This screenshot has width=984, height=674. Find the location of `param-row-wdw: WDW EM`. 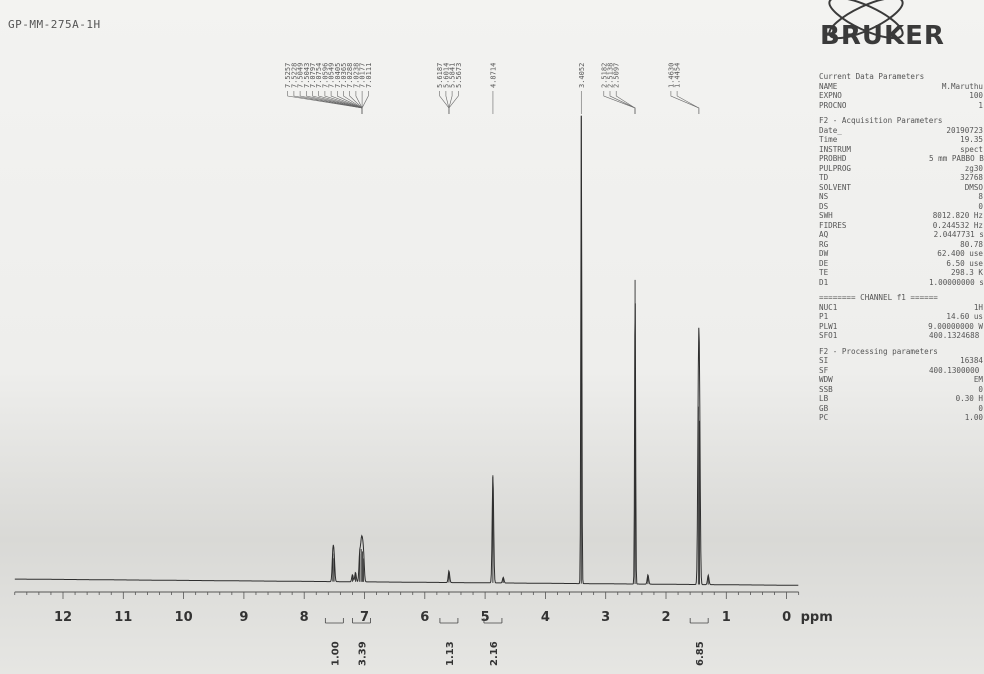

param-row-wdw: WDW EM is located at coordinates (901, 380).